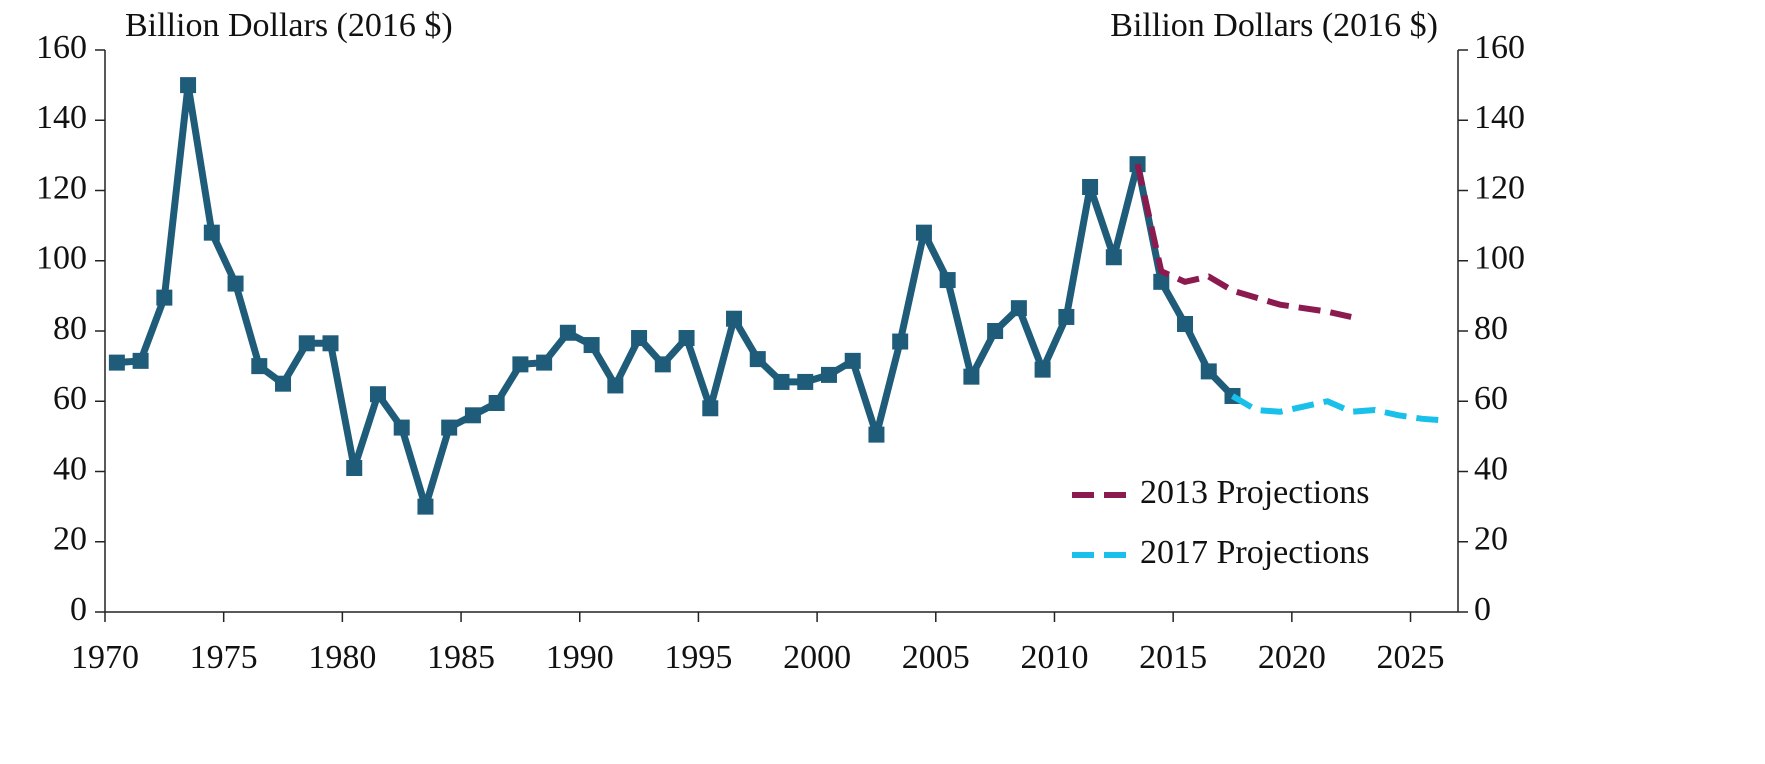  Describe the element at coordinates (78, 609) in the screenshot. I see `y-tick-label: 0` at that location.